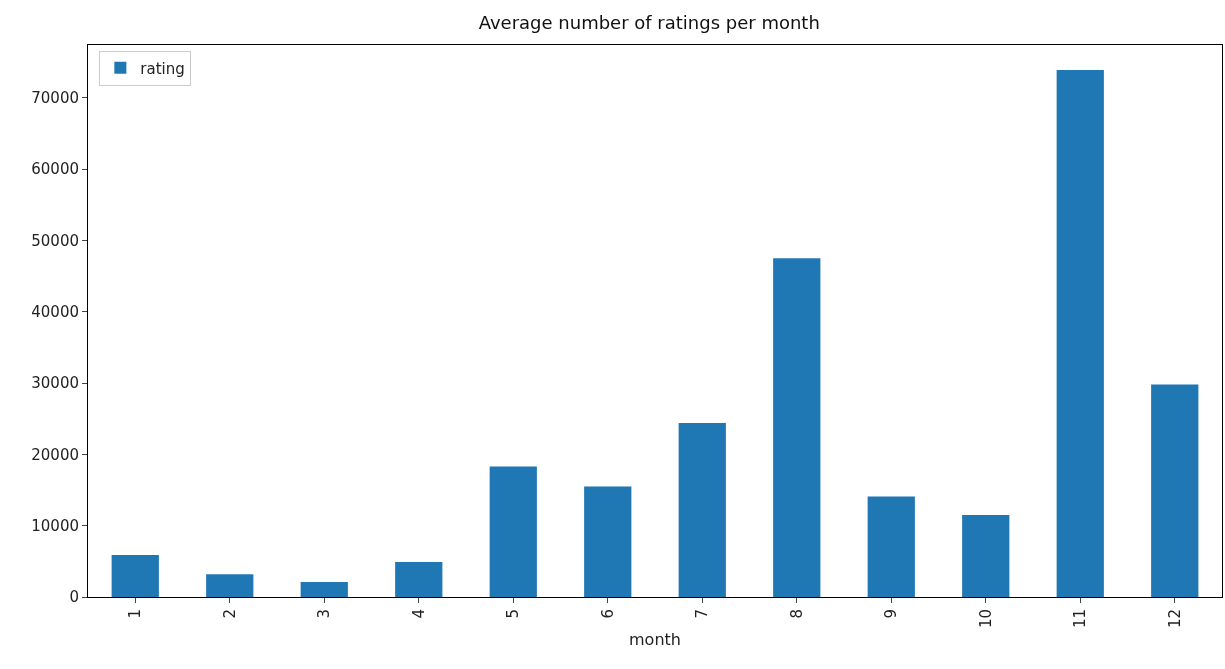  Describe the element at coordinates (135, 614) in the screenshot. I see `x-tick-label: 1` at that location.